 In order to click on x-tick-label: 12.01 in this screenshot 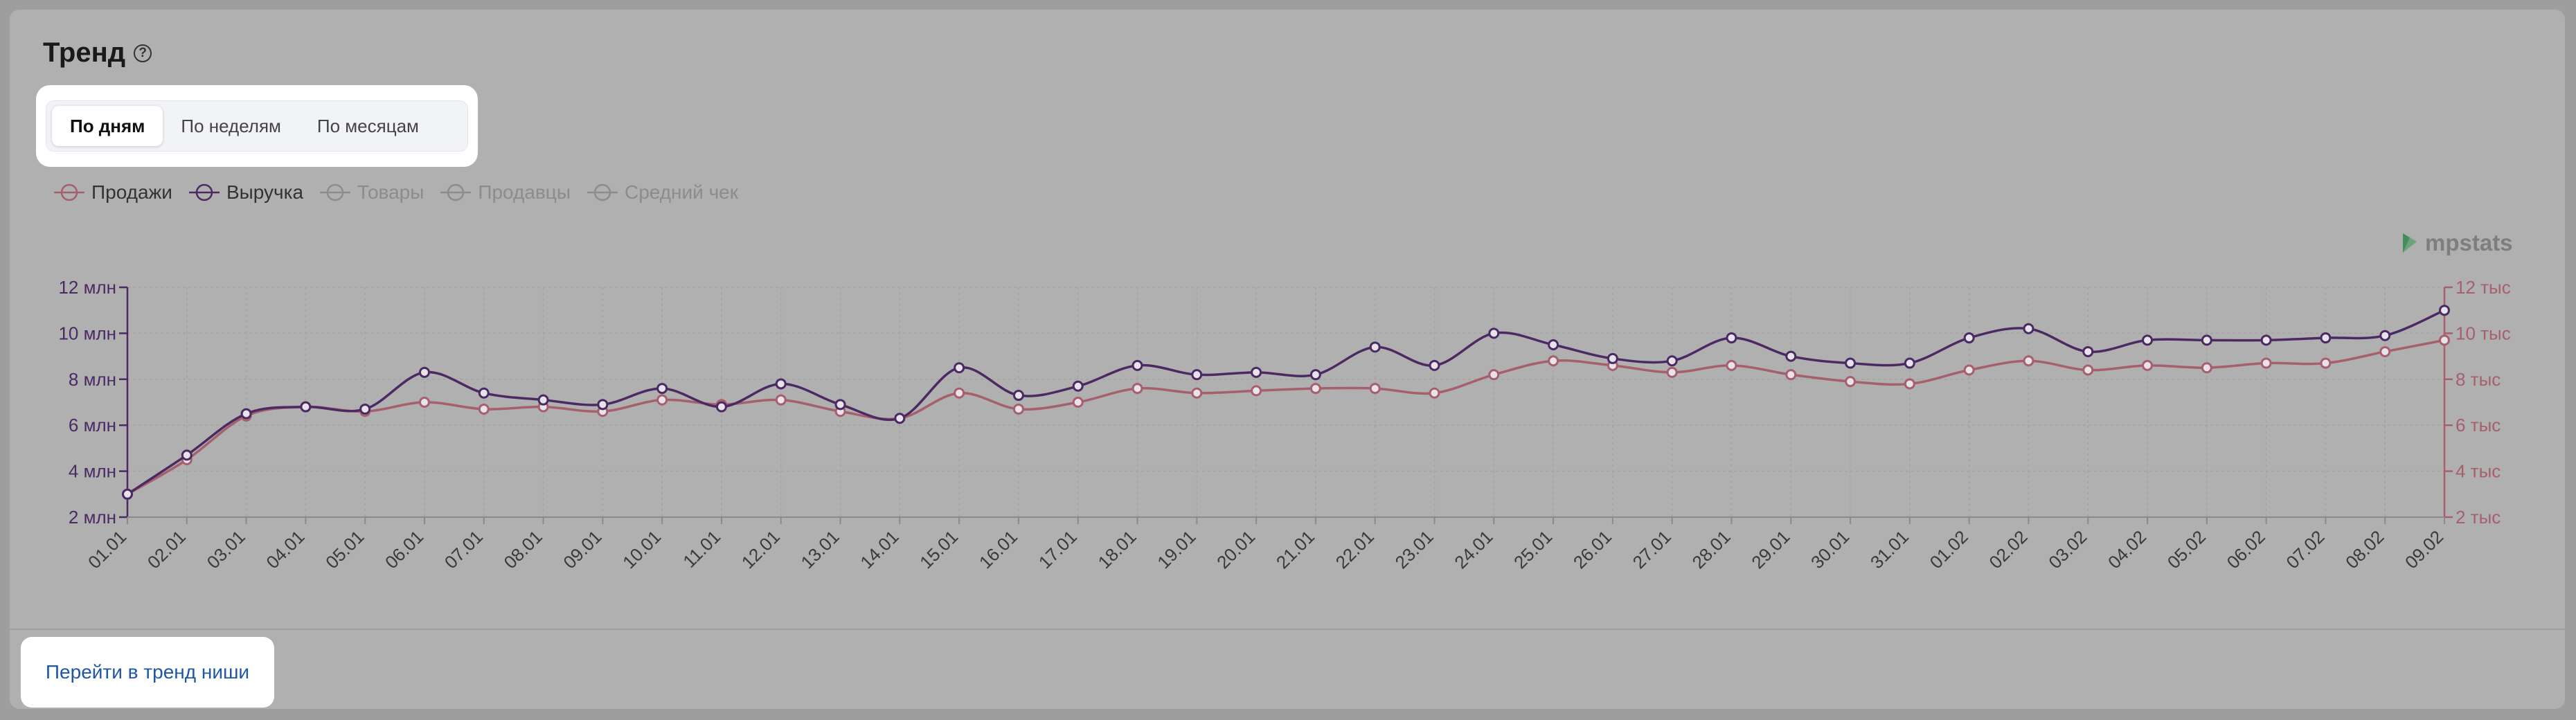, I will do `click(761, 549)`.